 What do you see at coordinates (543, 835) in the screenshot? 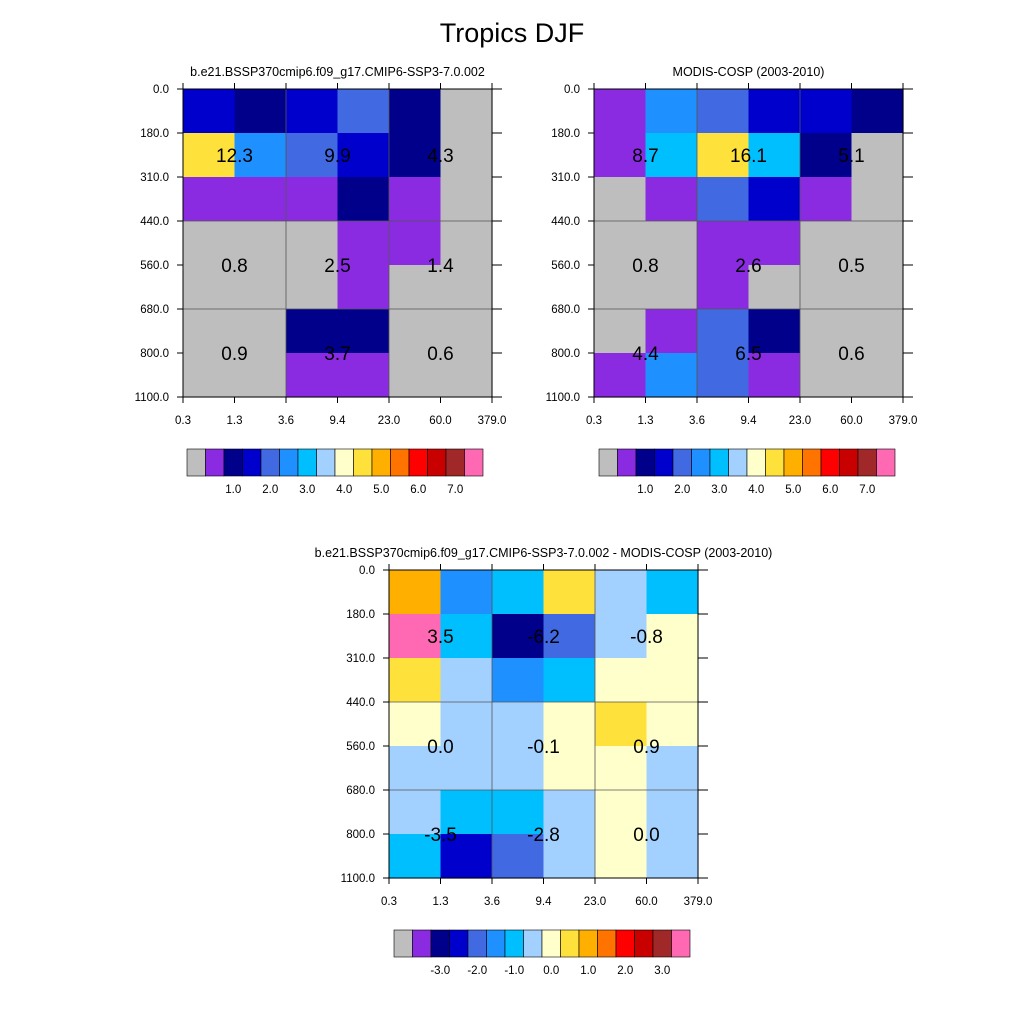
I see `group-total-label: -2.8` at bounding box center [543, 835].